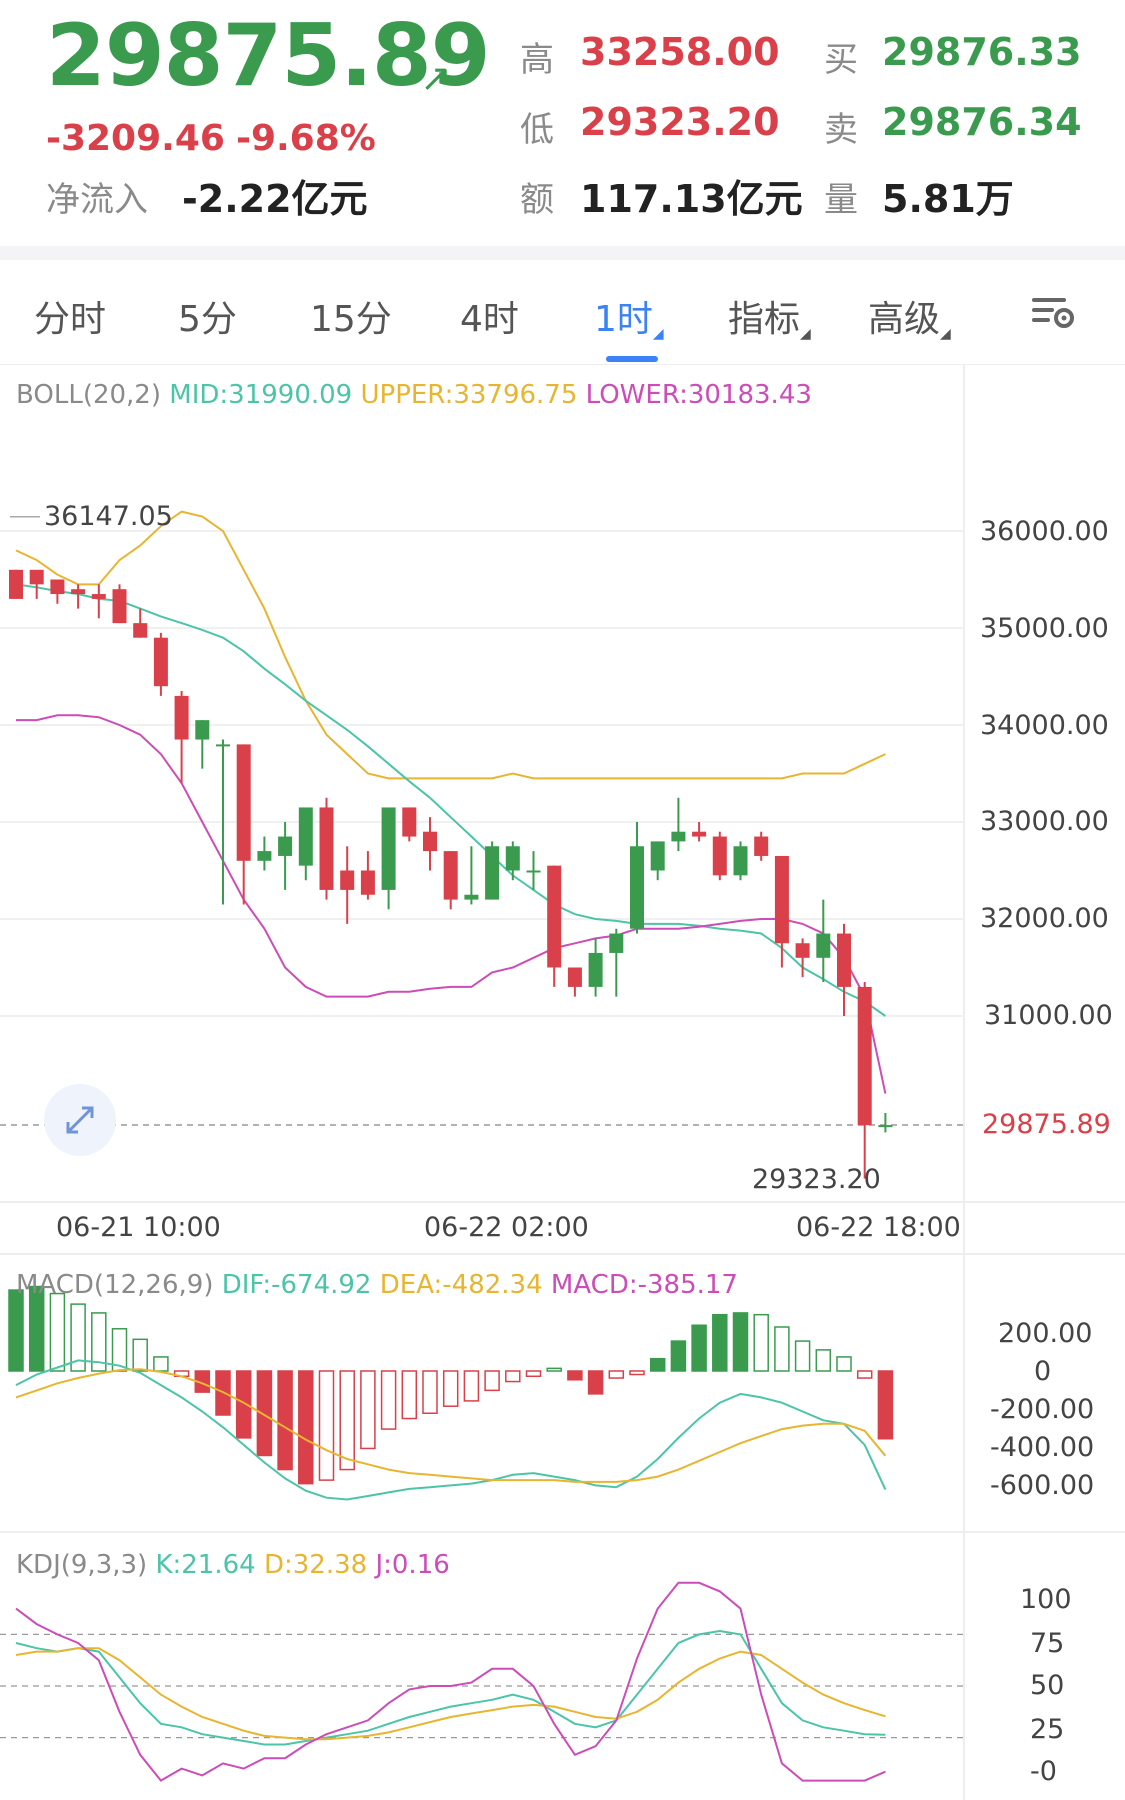 The height and width of the screenshot is (1800, 1125). Describe the element at coordinates (207, 319) in the screenshot. I see `tab-5min: 5分` at that location.